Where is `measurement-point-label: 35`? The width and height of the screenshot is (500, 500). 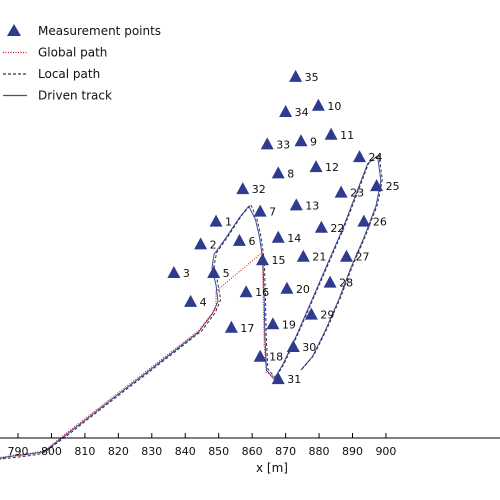
measurement-point-label: 35 is located at coordinates (312, 77).